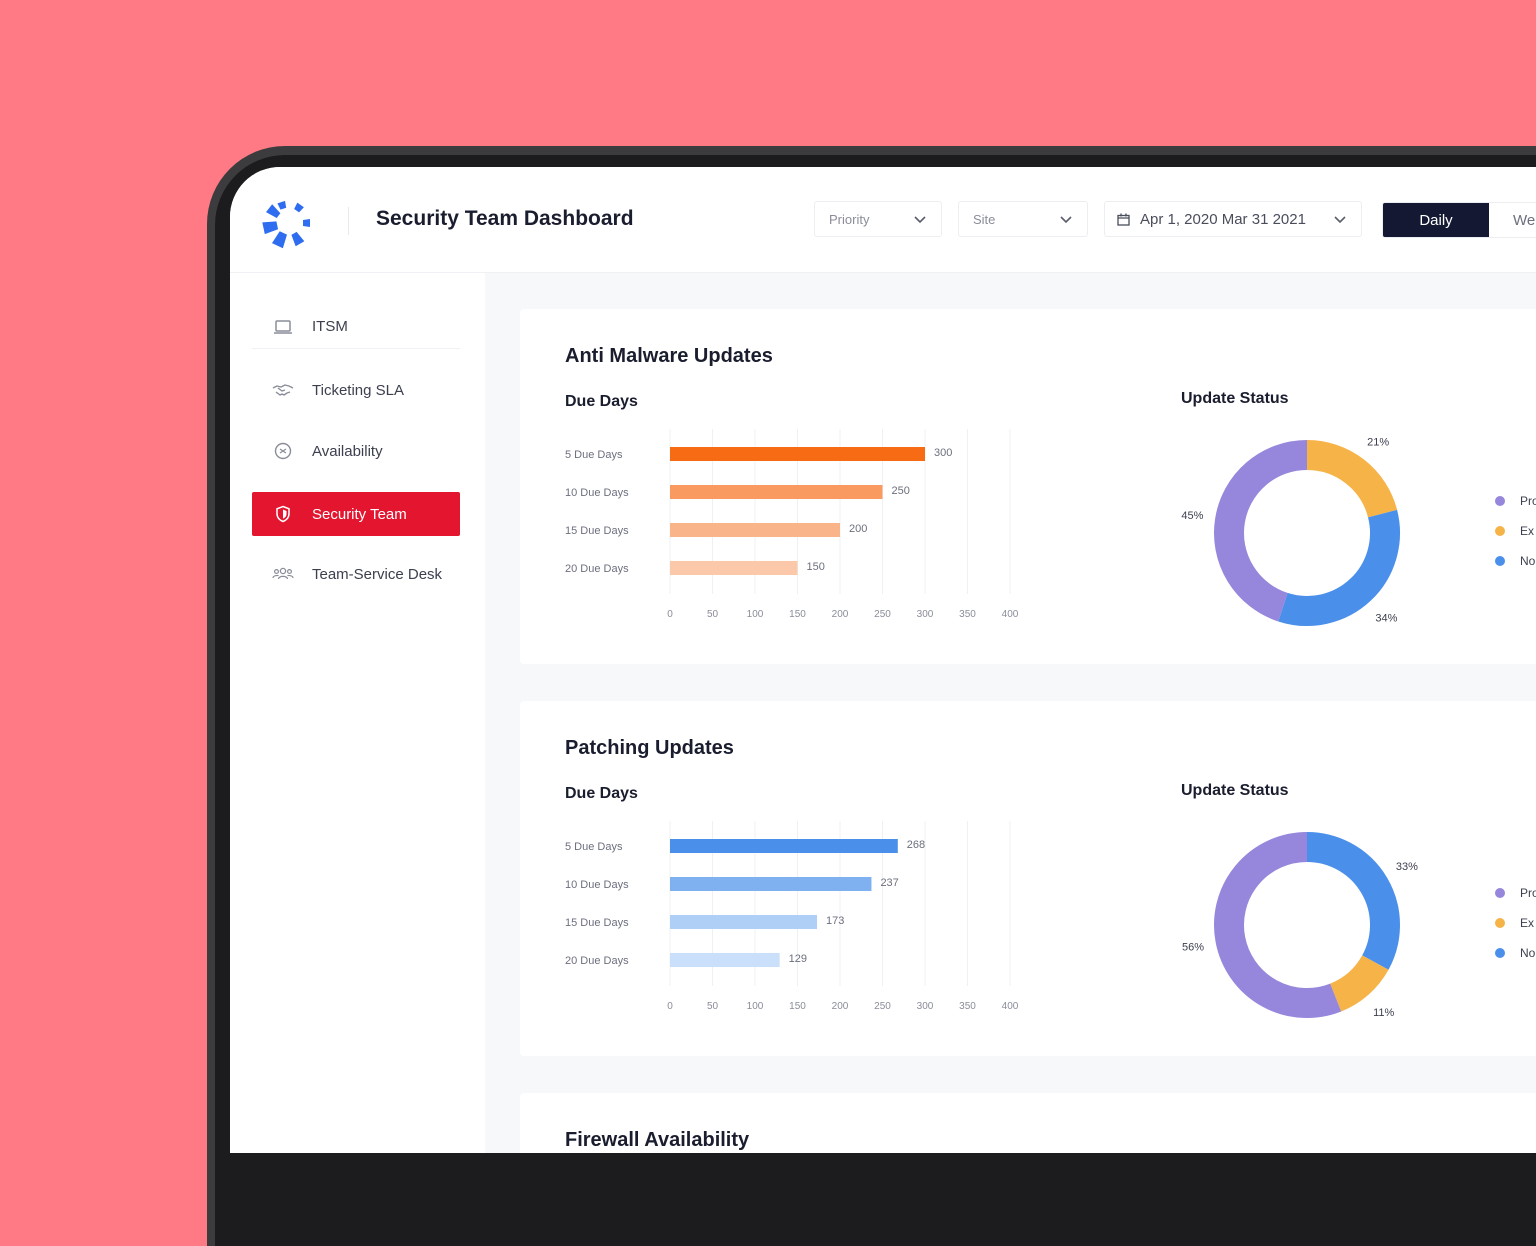 This screenshot has height=1246, width=1536. I want to click on laptop-icon, so click(283, 326).